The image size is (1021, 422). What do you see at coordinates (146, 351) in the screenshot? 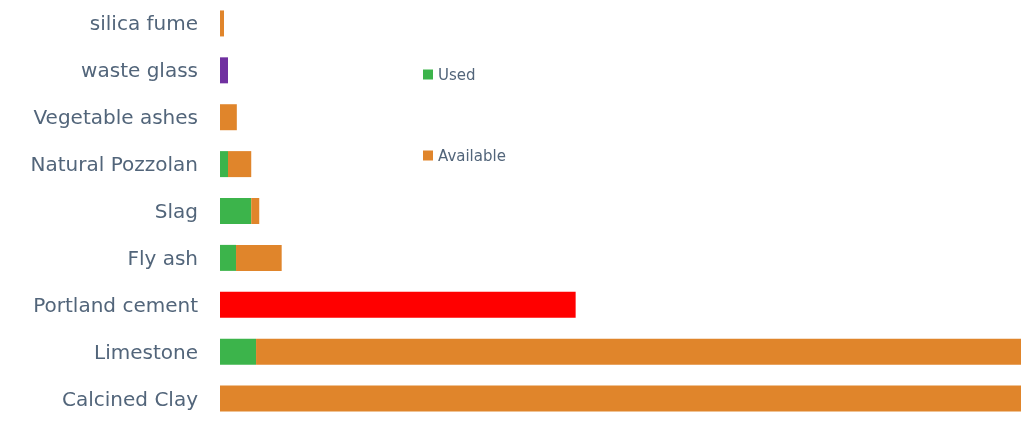
I see `y-tick-label: Limestone` at bounding box center [146, 351].